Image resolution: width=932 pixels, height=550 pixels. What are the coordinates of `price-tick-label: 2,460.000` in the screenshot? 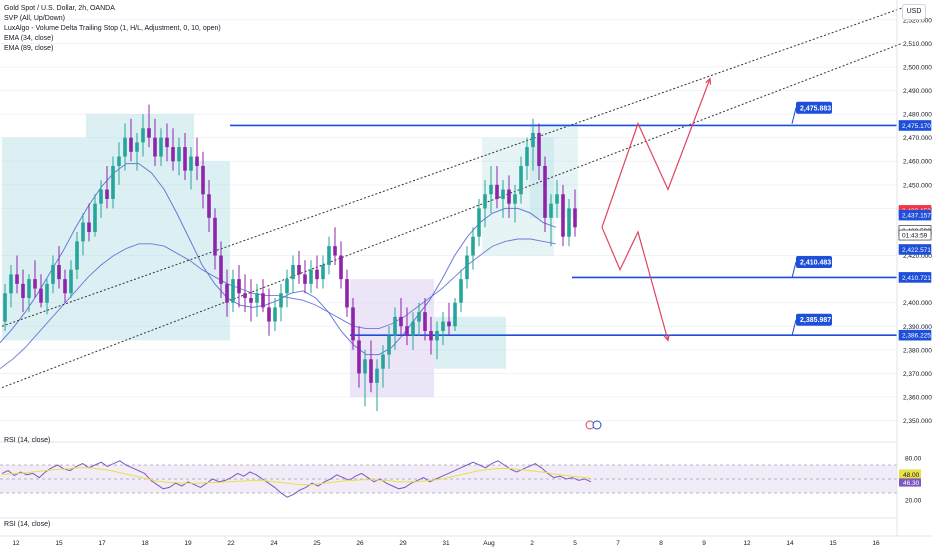 It's located at (917, 162).